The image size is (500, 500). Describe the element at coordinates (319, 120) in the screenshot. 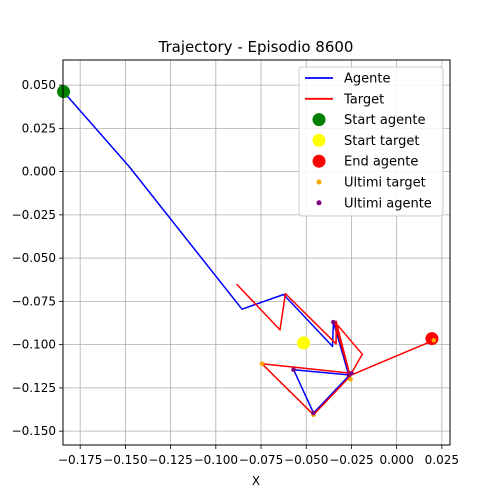

I see `legend-swatch-start-agente` at that location.